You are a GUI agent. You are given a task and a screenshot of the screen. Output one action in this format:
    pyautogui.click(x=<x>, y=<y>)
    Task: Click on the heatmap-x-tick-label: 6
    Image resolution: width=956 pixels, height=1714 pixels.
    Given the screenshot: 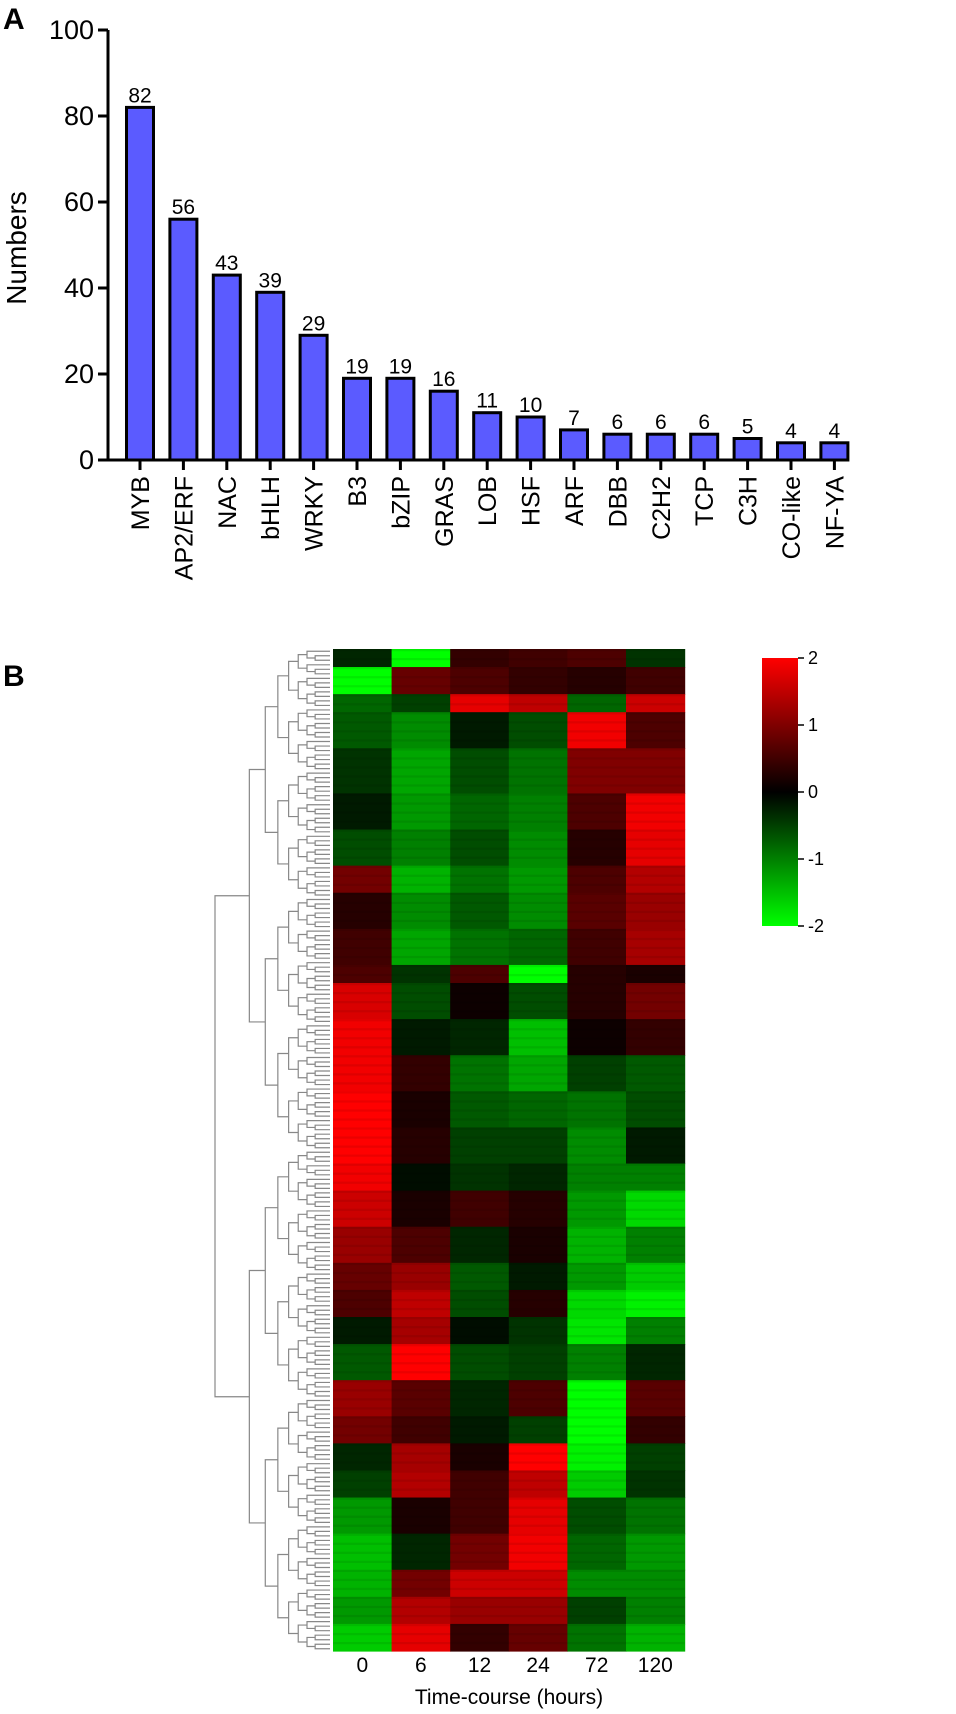 What is the action you would take?
    pyautogui.click(x=421, y=1665)
    